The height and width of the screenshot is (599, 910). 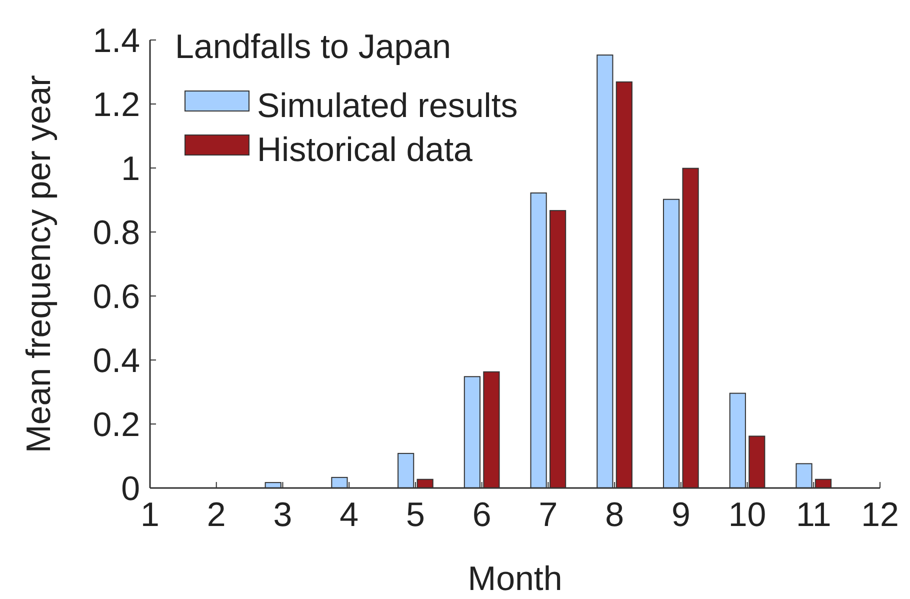 I want to click on x-tick-label: 10, so click(x=747, y=515).